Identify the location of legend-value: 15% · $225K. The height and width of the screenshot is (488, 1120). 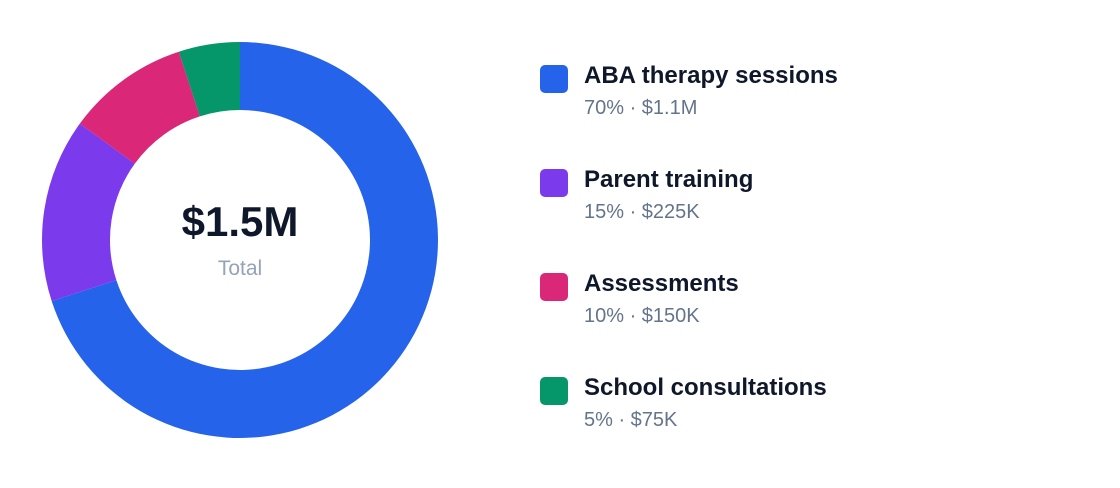
(642, 212).